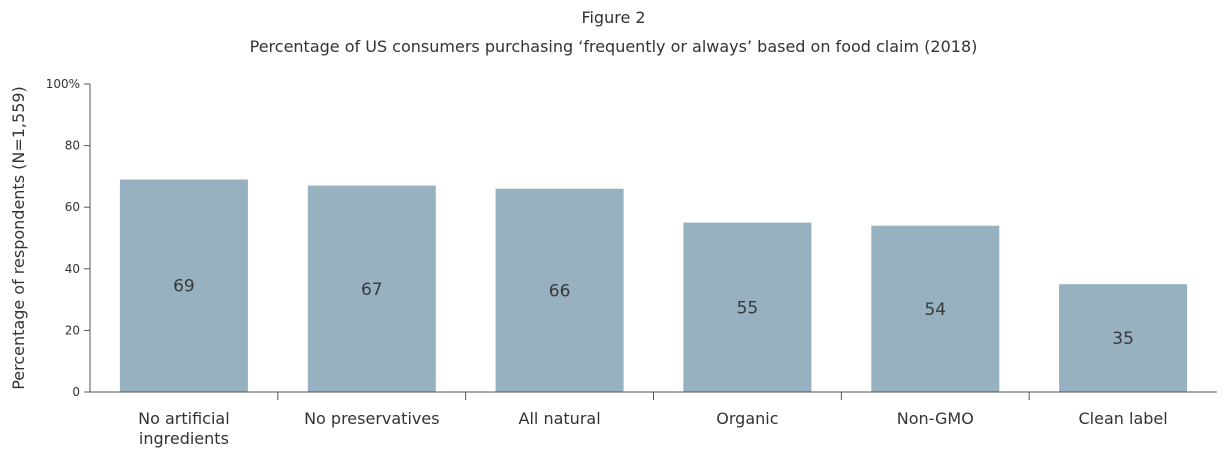  I want to click on y-tick-label: 80, so click(72, 146).